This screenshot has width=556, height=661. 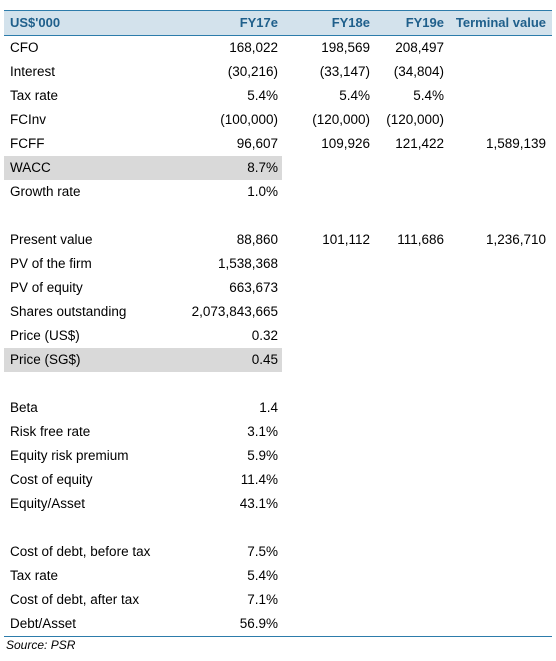 I want to click on table-row: Interest (30,216) (33,147) (34,804), so click(x=278, y=72).